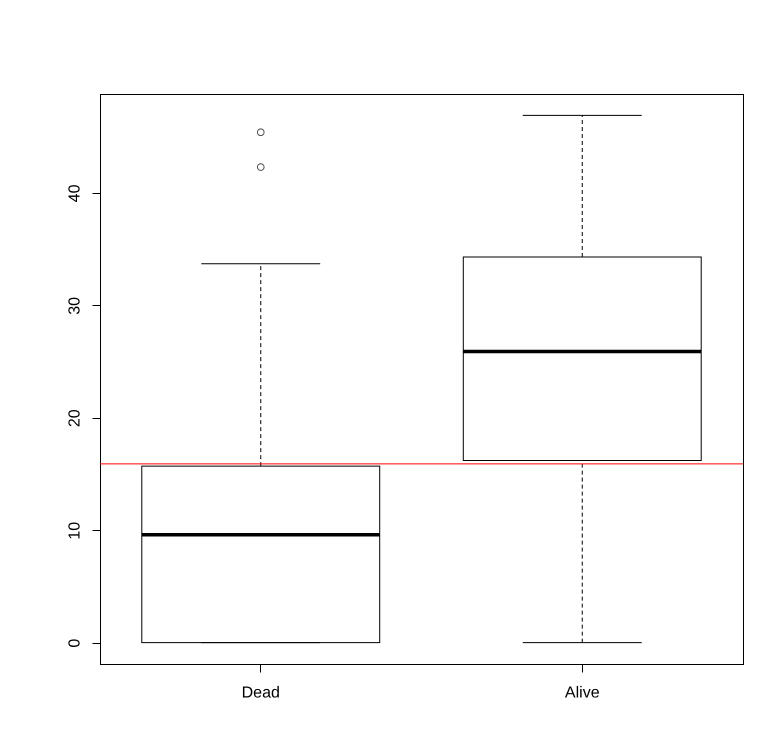 This screenshot has height=752, width=774. Describe the element at coordinates (582, 693) in the screenshot. I see `x-tick-label: Alive` at that location.